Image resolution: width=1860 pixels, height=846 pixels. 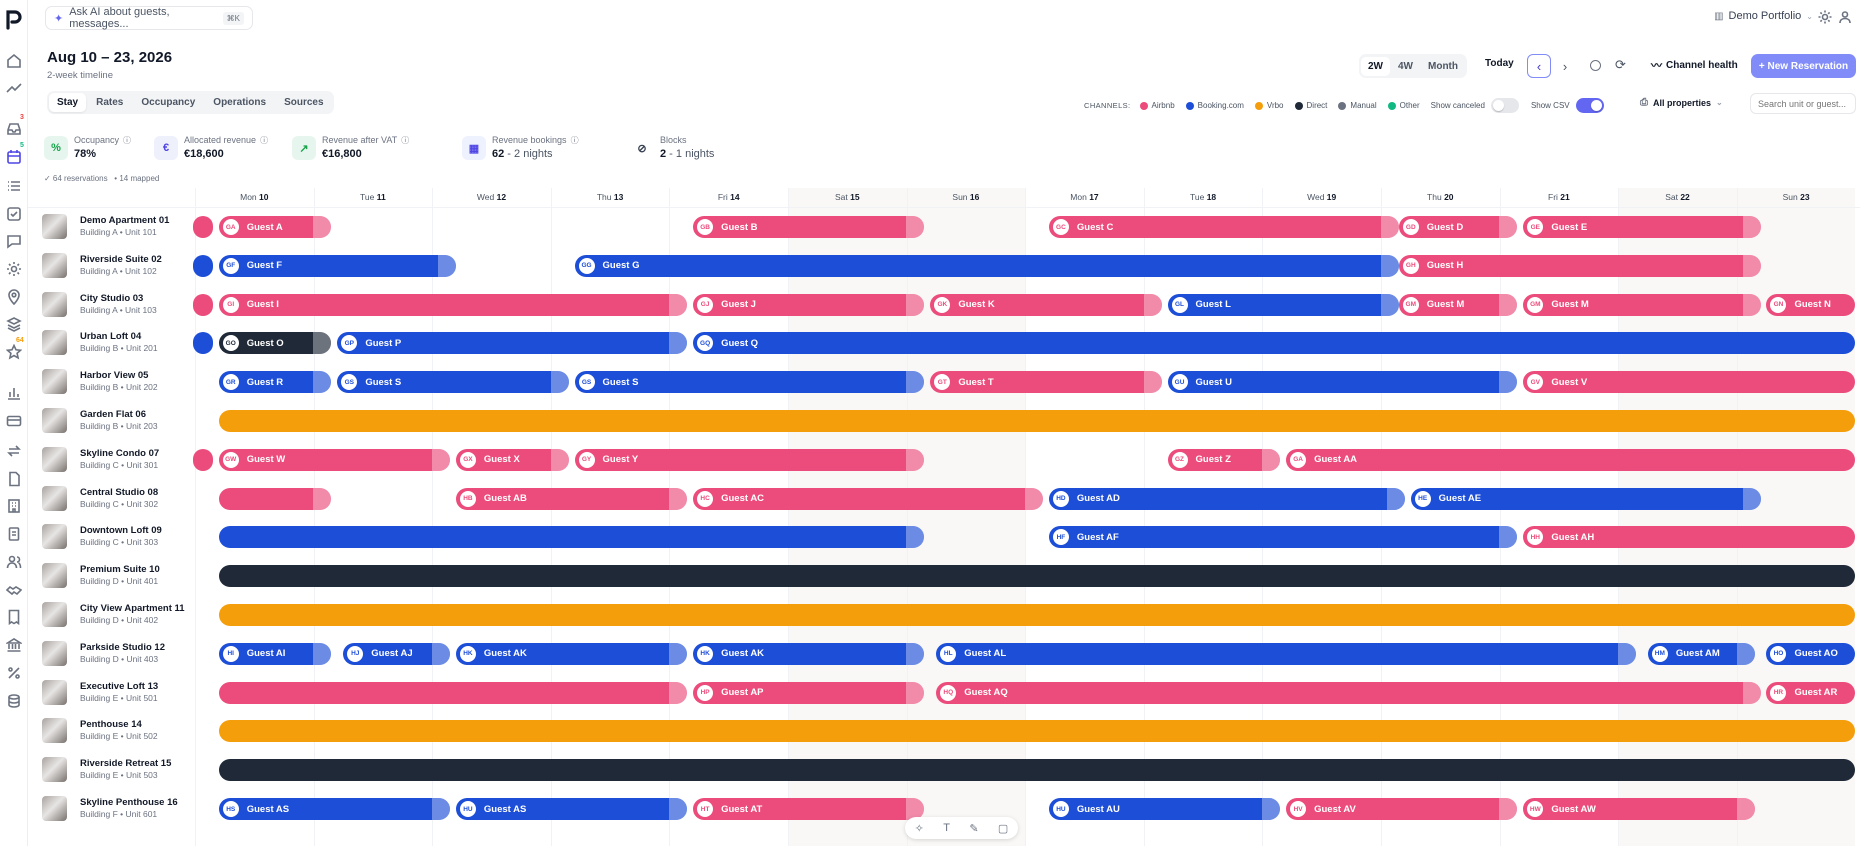 What do you see at coordinates (512, 343) in the screenshot?
I see `reservation-bar: GP Guest P` at bounding box center [512, 343].